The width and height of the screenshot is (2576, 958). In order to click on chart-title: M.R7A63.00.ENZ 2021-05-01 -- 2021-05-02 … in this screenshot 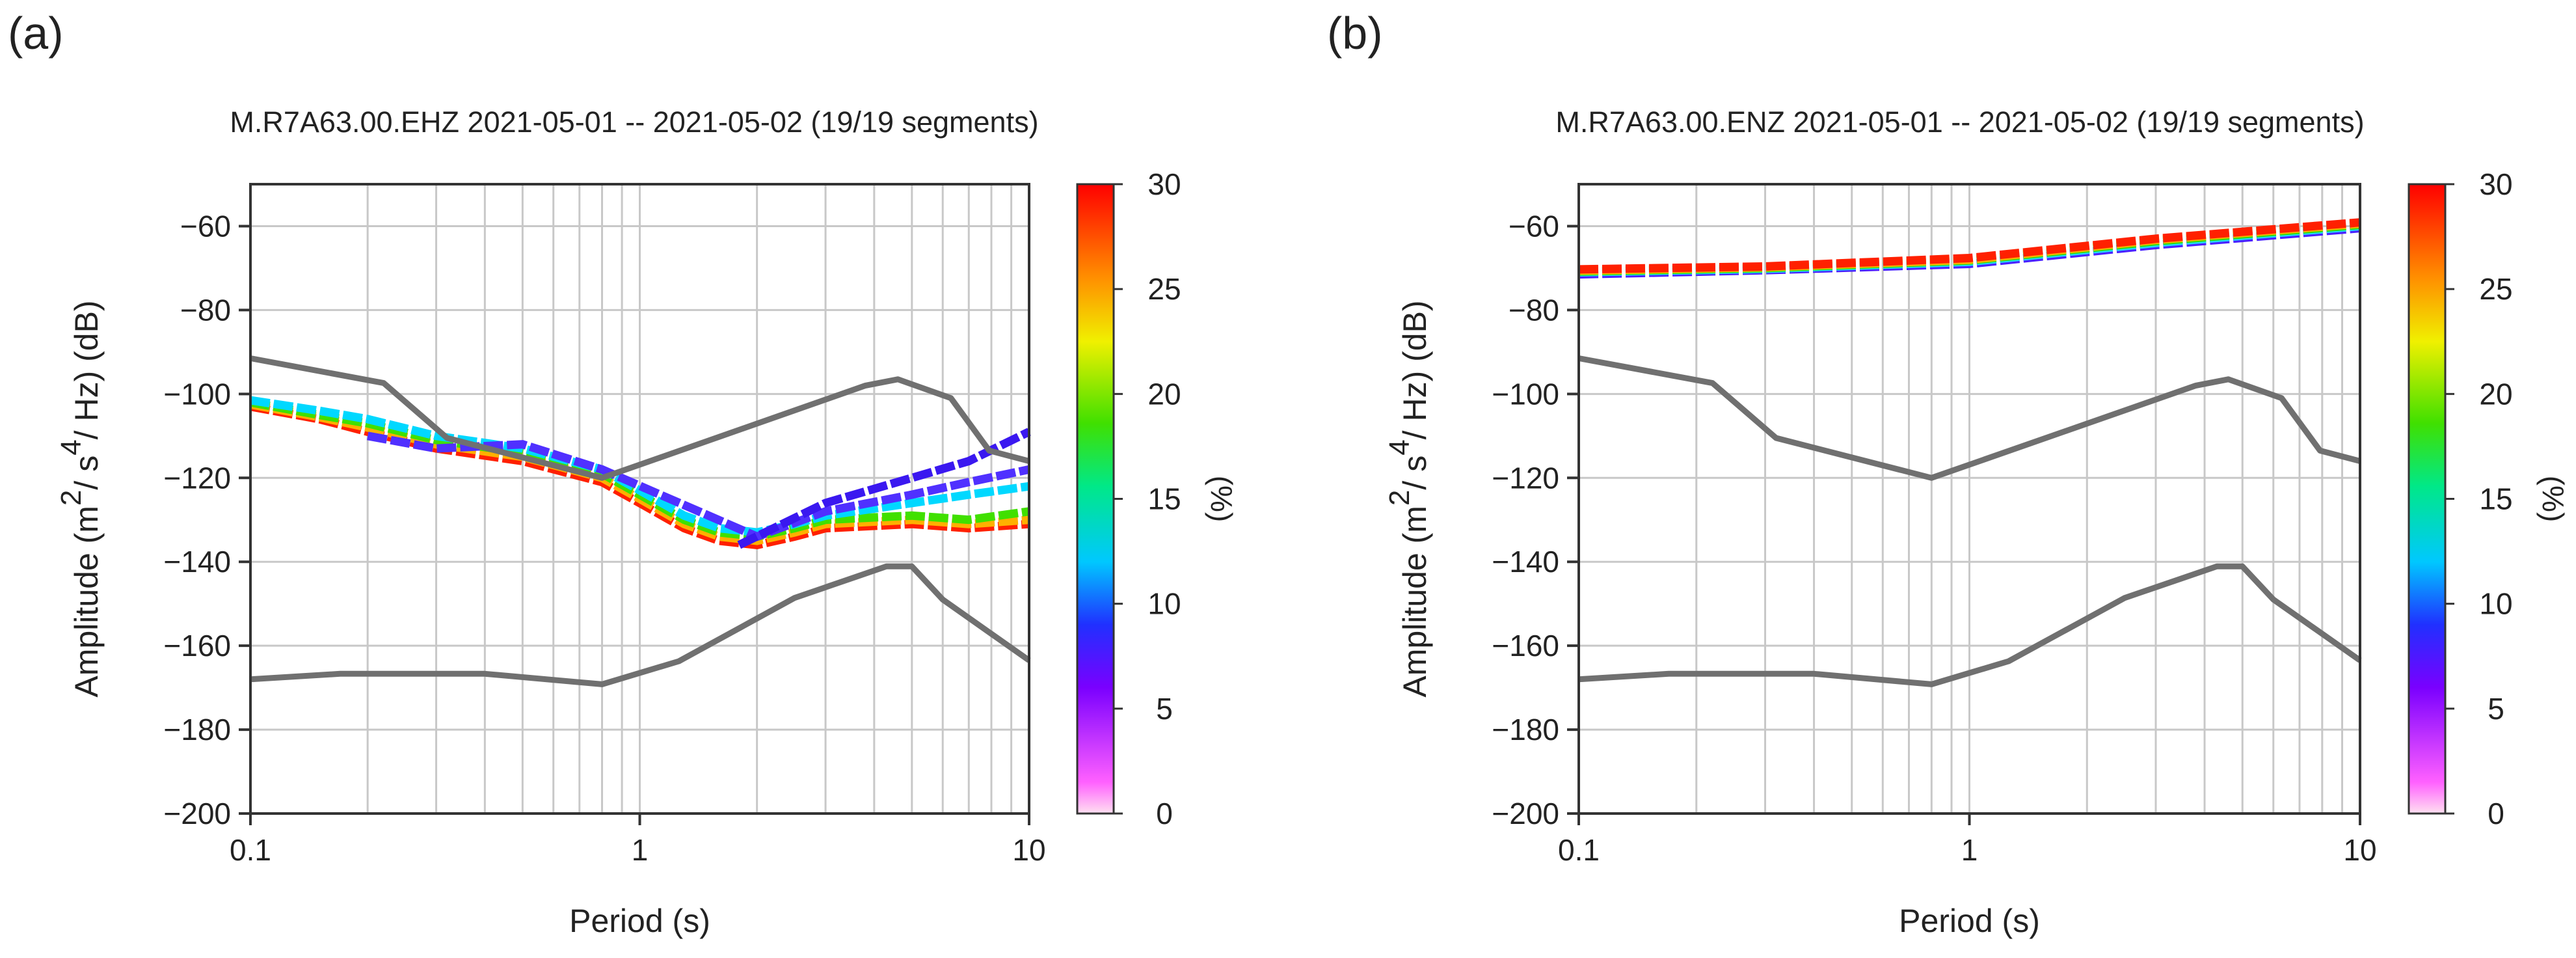, I will do `click(1959, 122)`.